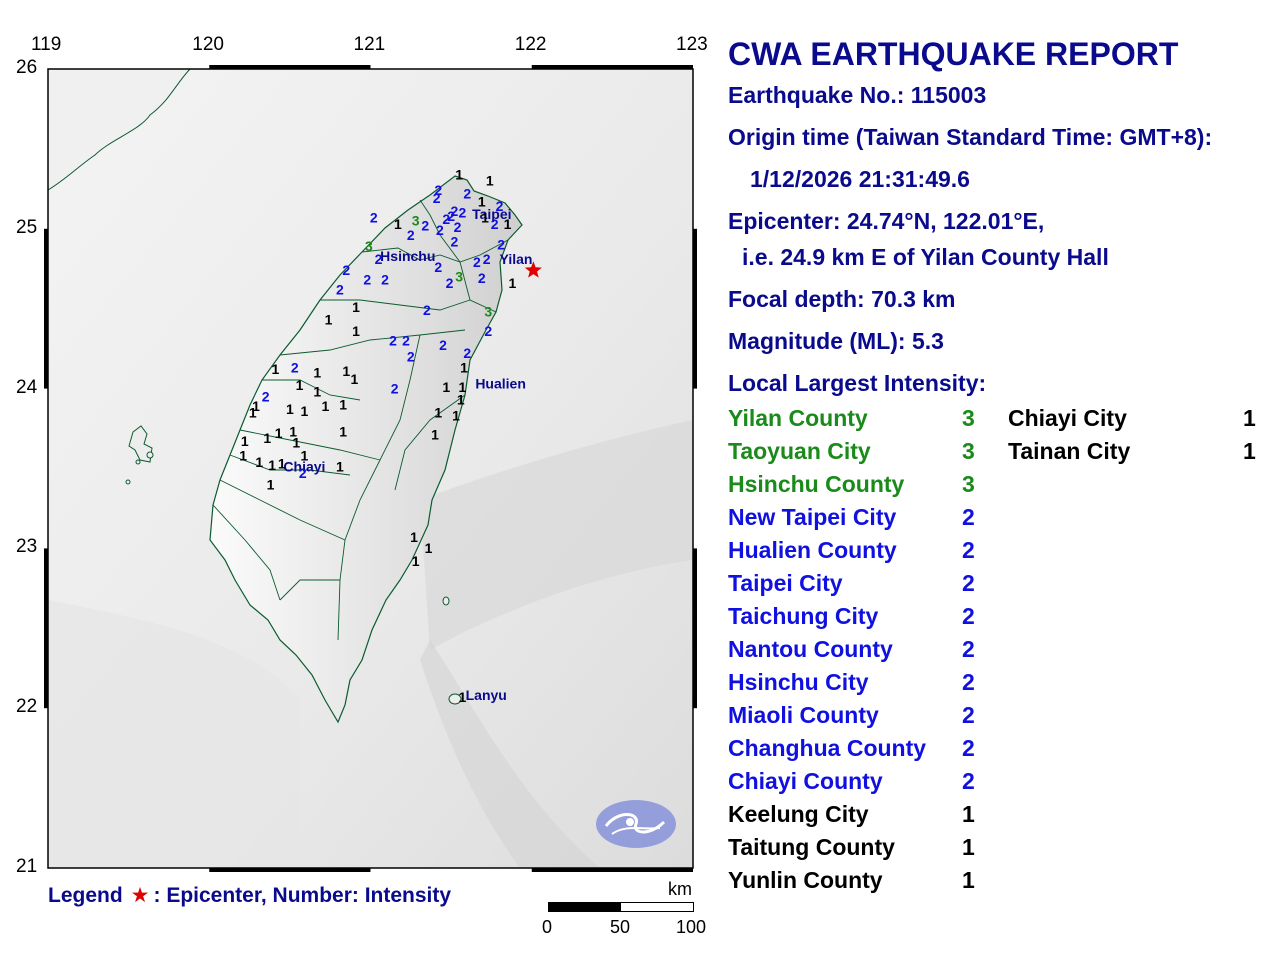  Describe the element at coordinates (547, 927) in the screenshot. I see `scalebar-label-0: 0` at that location.